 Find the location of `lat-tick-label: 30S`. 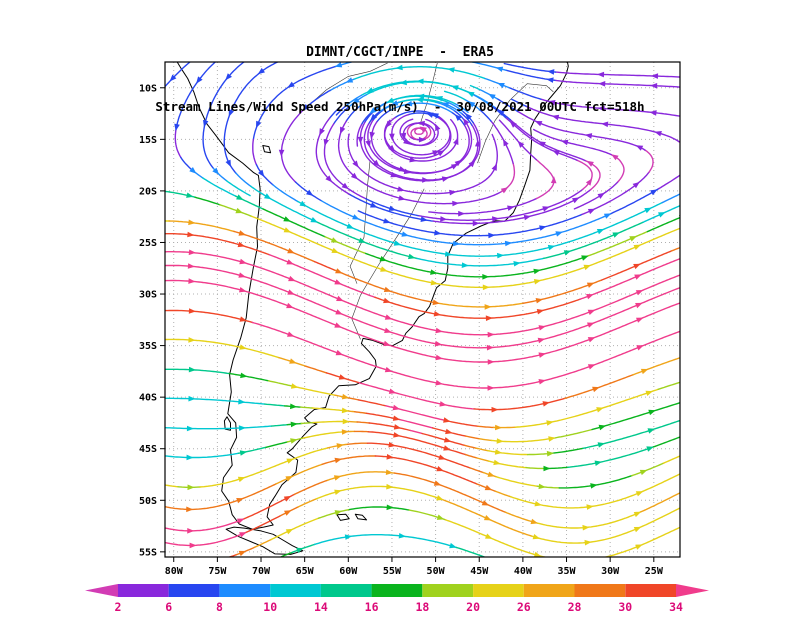

lat-tick-label: 30S is located at coordinates (148, 295).